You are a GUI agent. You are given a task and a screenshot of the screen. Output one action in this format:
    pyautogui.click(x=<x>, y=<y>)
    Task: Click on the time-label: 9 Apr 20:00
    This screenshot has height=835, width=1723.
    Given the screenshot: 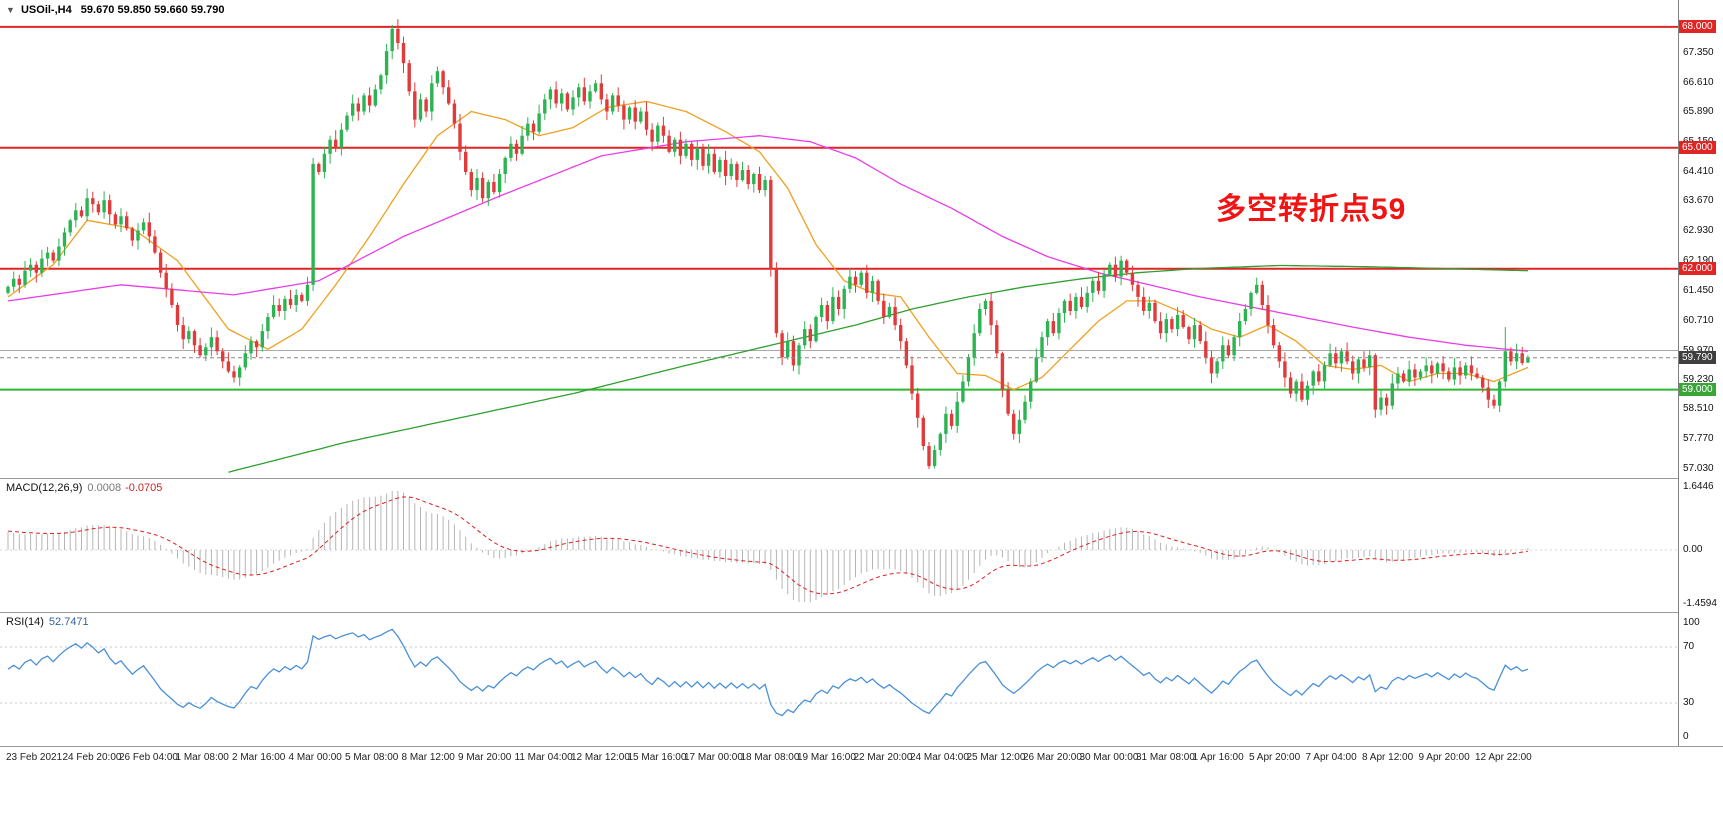 What is the action you would take?
    pyautogui.click(x=1444, y=757)
    